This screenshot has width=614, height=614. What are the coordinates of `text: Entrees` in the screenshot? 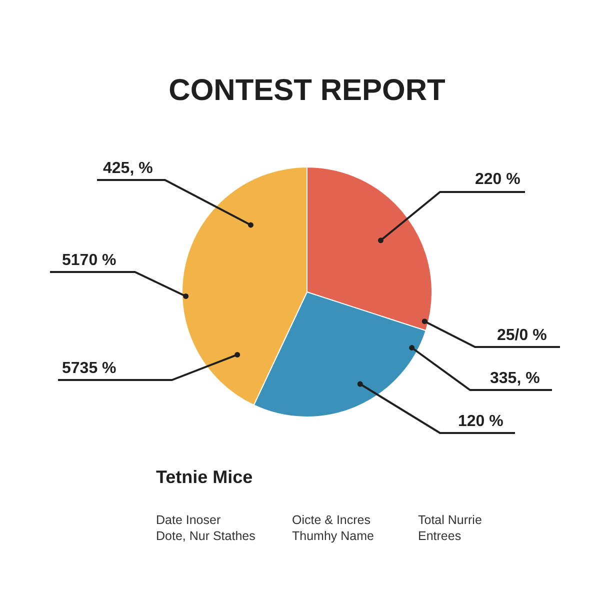 It's located at (440, 536).